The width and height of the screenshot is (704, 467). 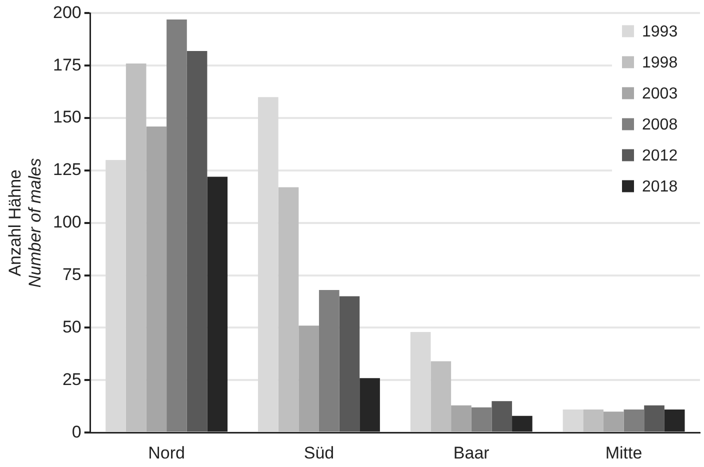 What do you see at coordinates (660, 156) in the screenshot?
I see `legend-label: 2012` at bounding box center [660, 156].